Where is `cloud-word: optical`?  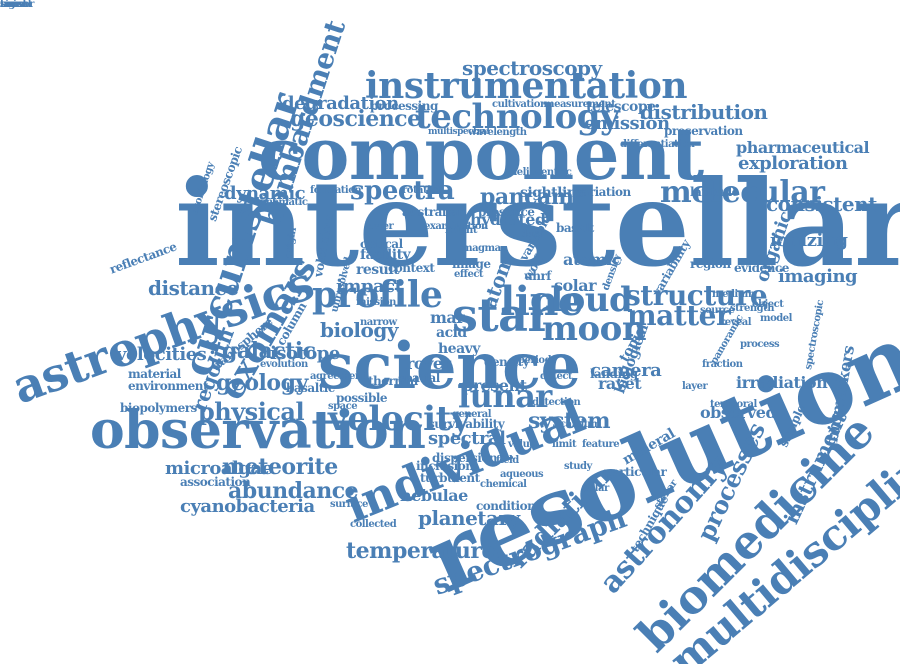 cloud-word: optical is located at coordinates (381, 244).